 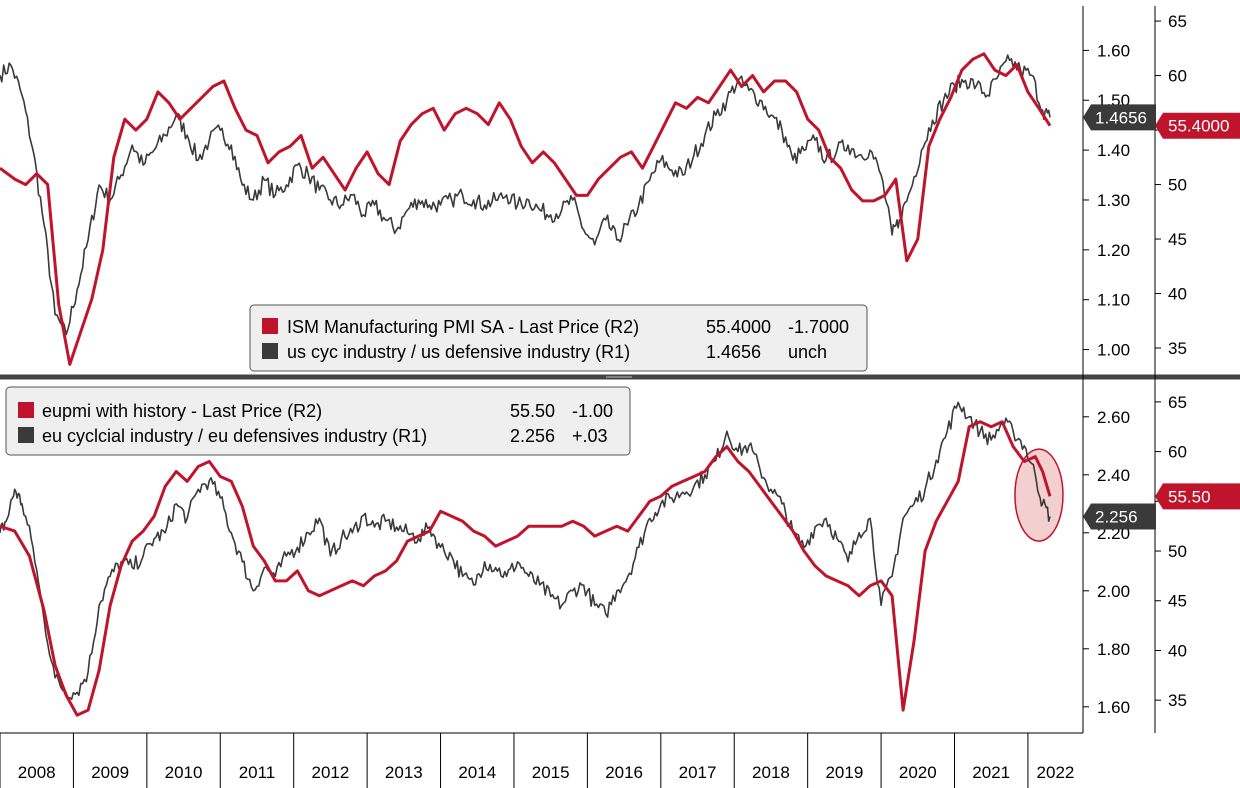 I want to click on top-legend-value-1: 1.4656, so click(x=733, y=352).